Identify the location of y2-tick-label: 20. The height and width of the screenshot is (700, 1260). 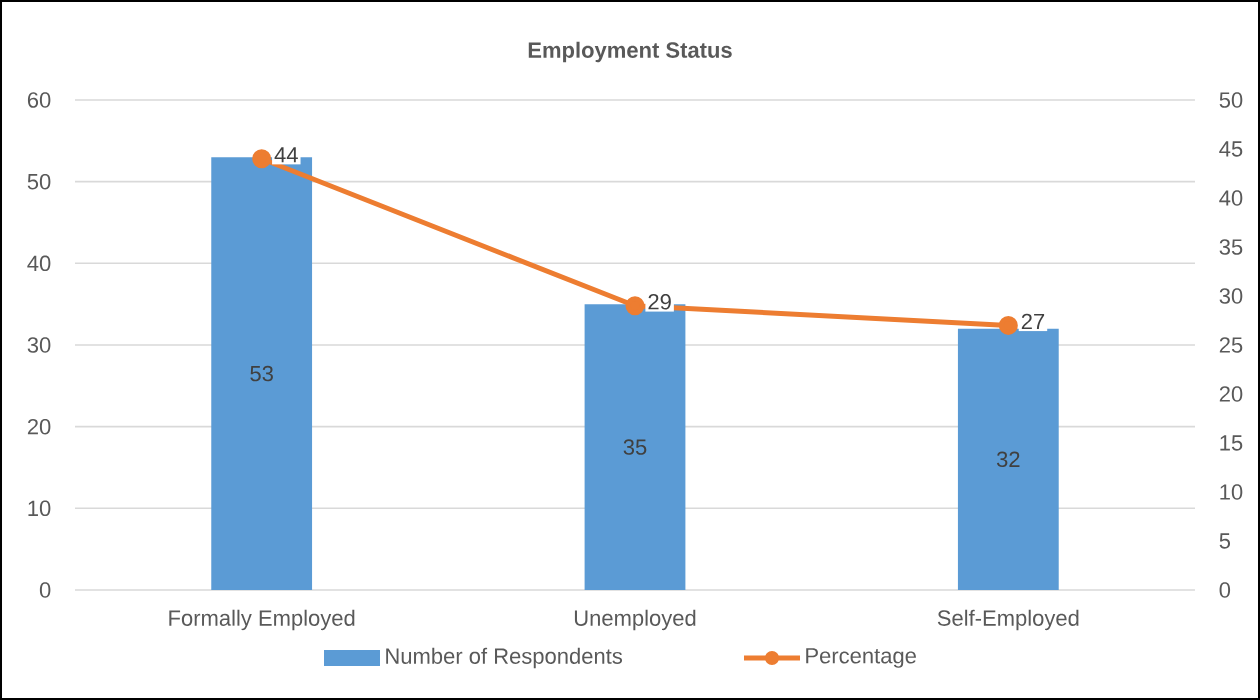
(1231, 394).